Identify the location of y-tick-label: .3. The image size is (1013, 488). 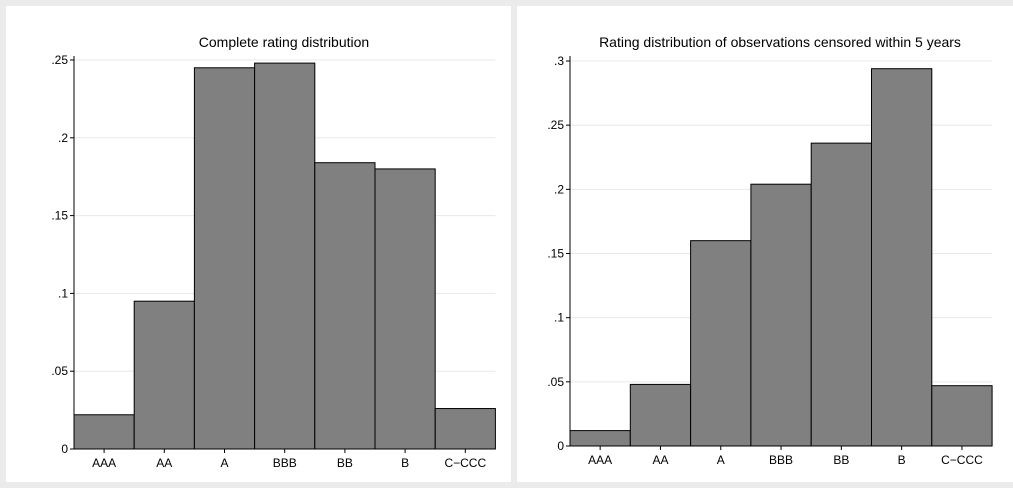
(559, 61).